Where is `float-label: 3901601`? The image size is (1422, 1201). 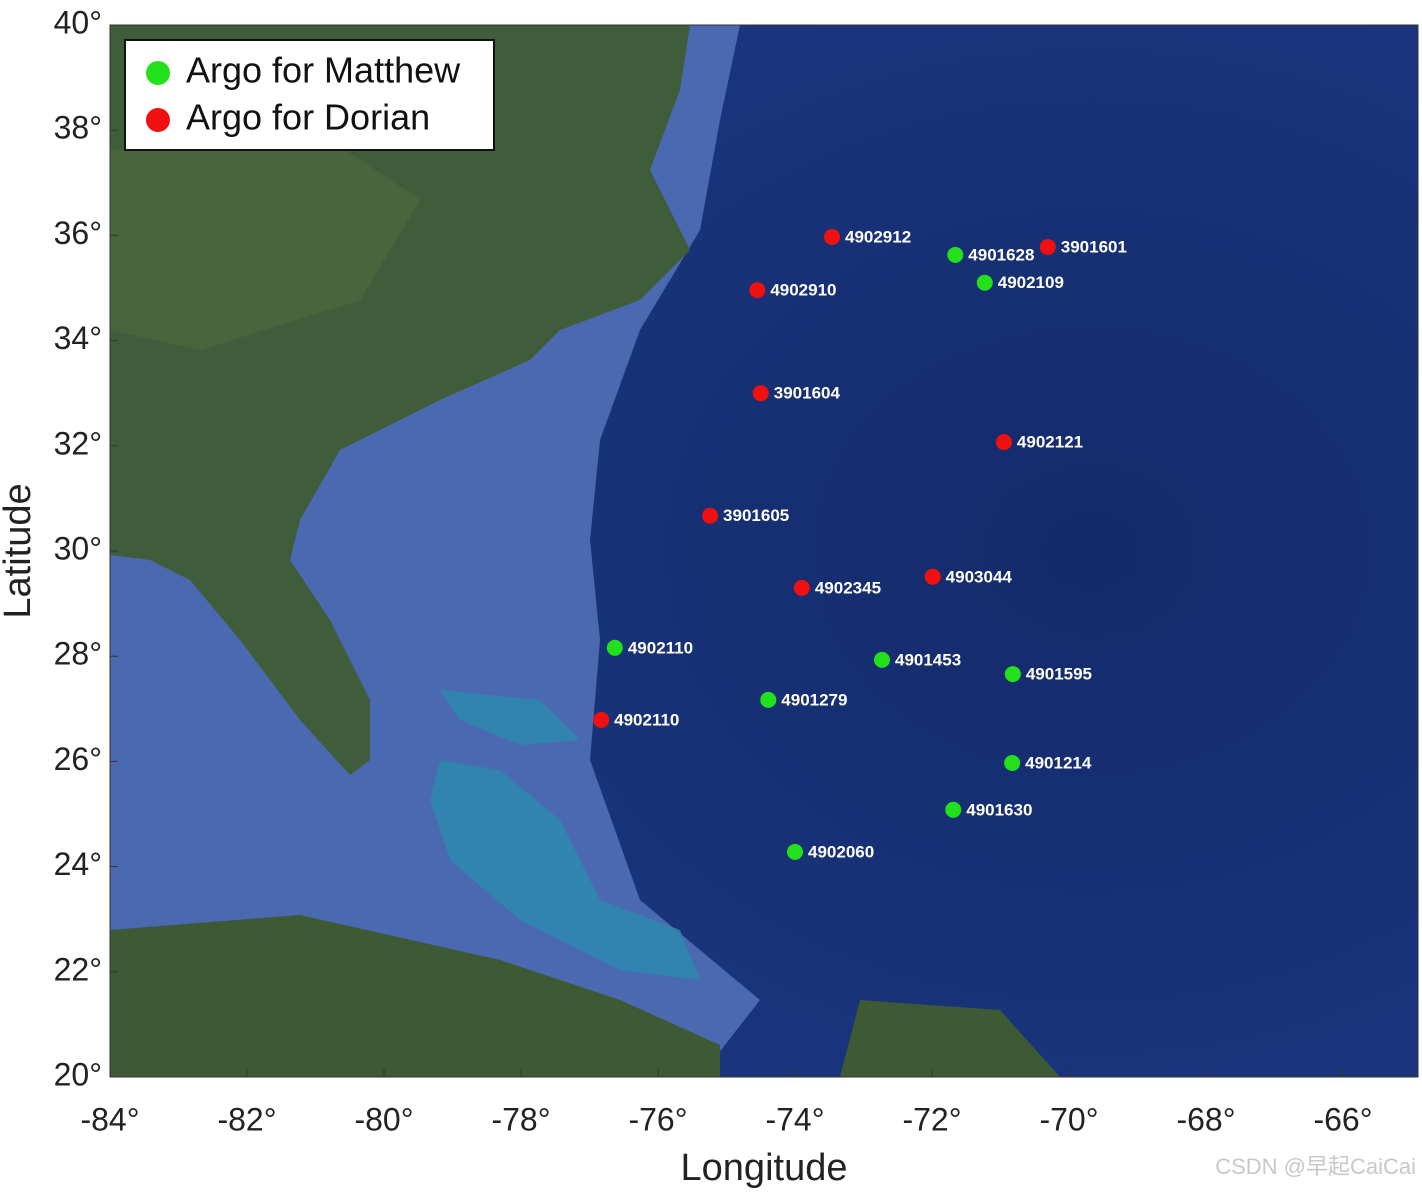
float-label: 3901601 is located at coordinates (1094, 246).